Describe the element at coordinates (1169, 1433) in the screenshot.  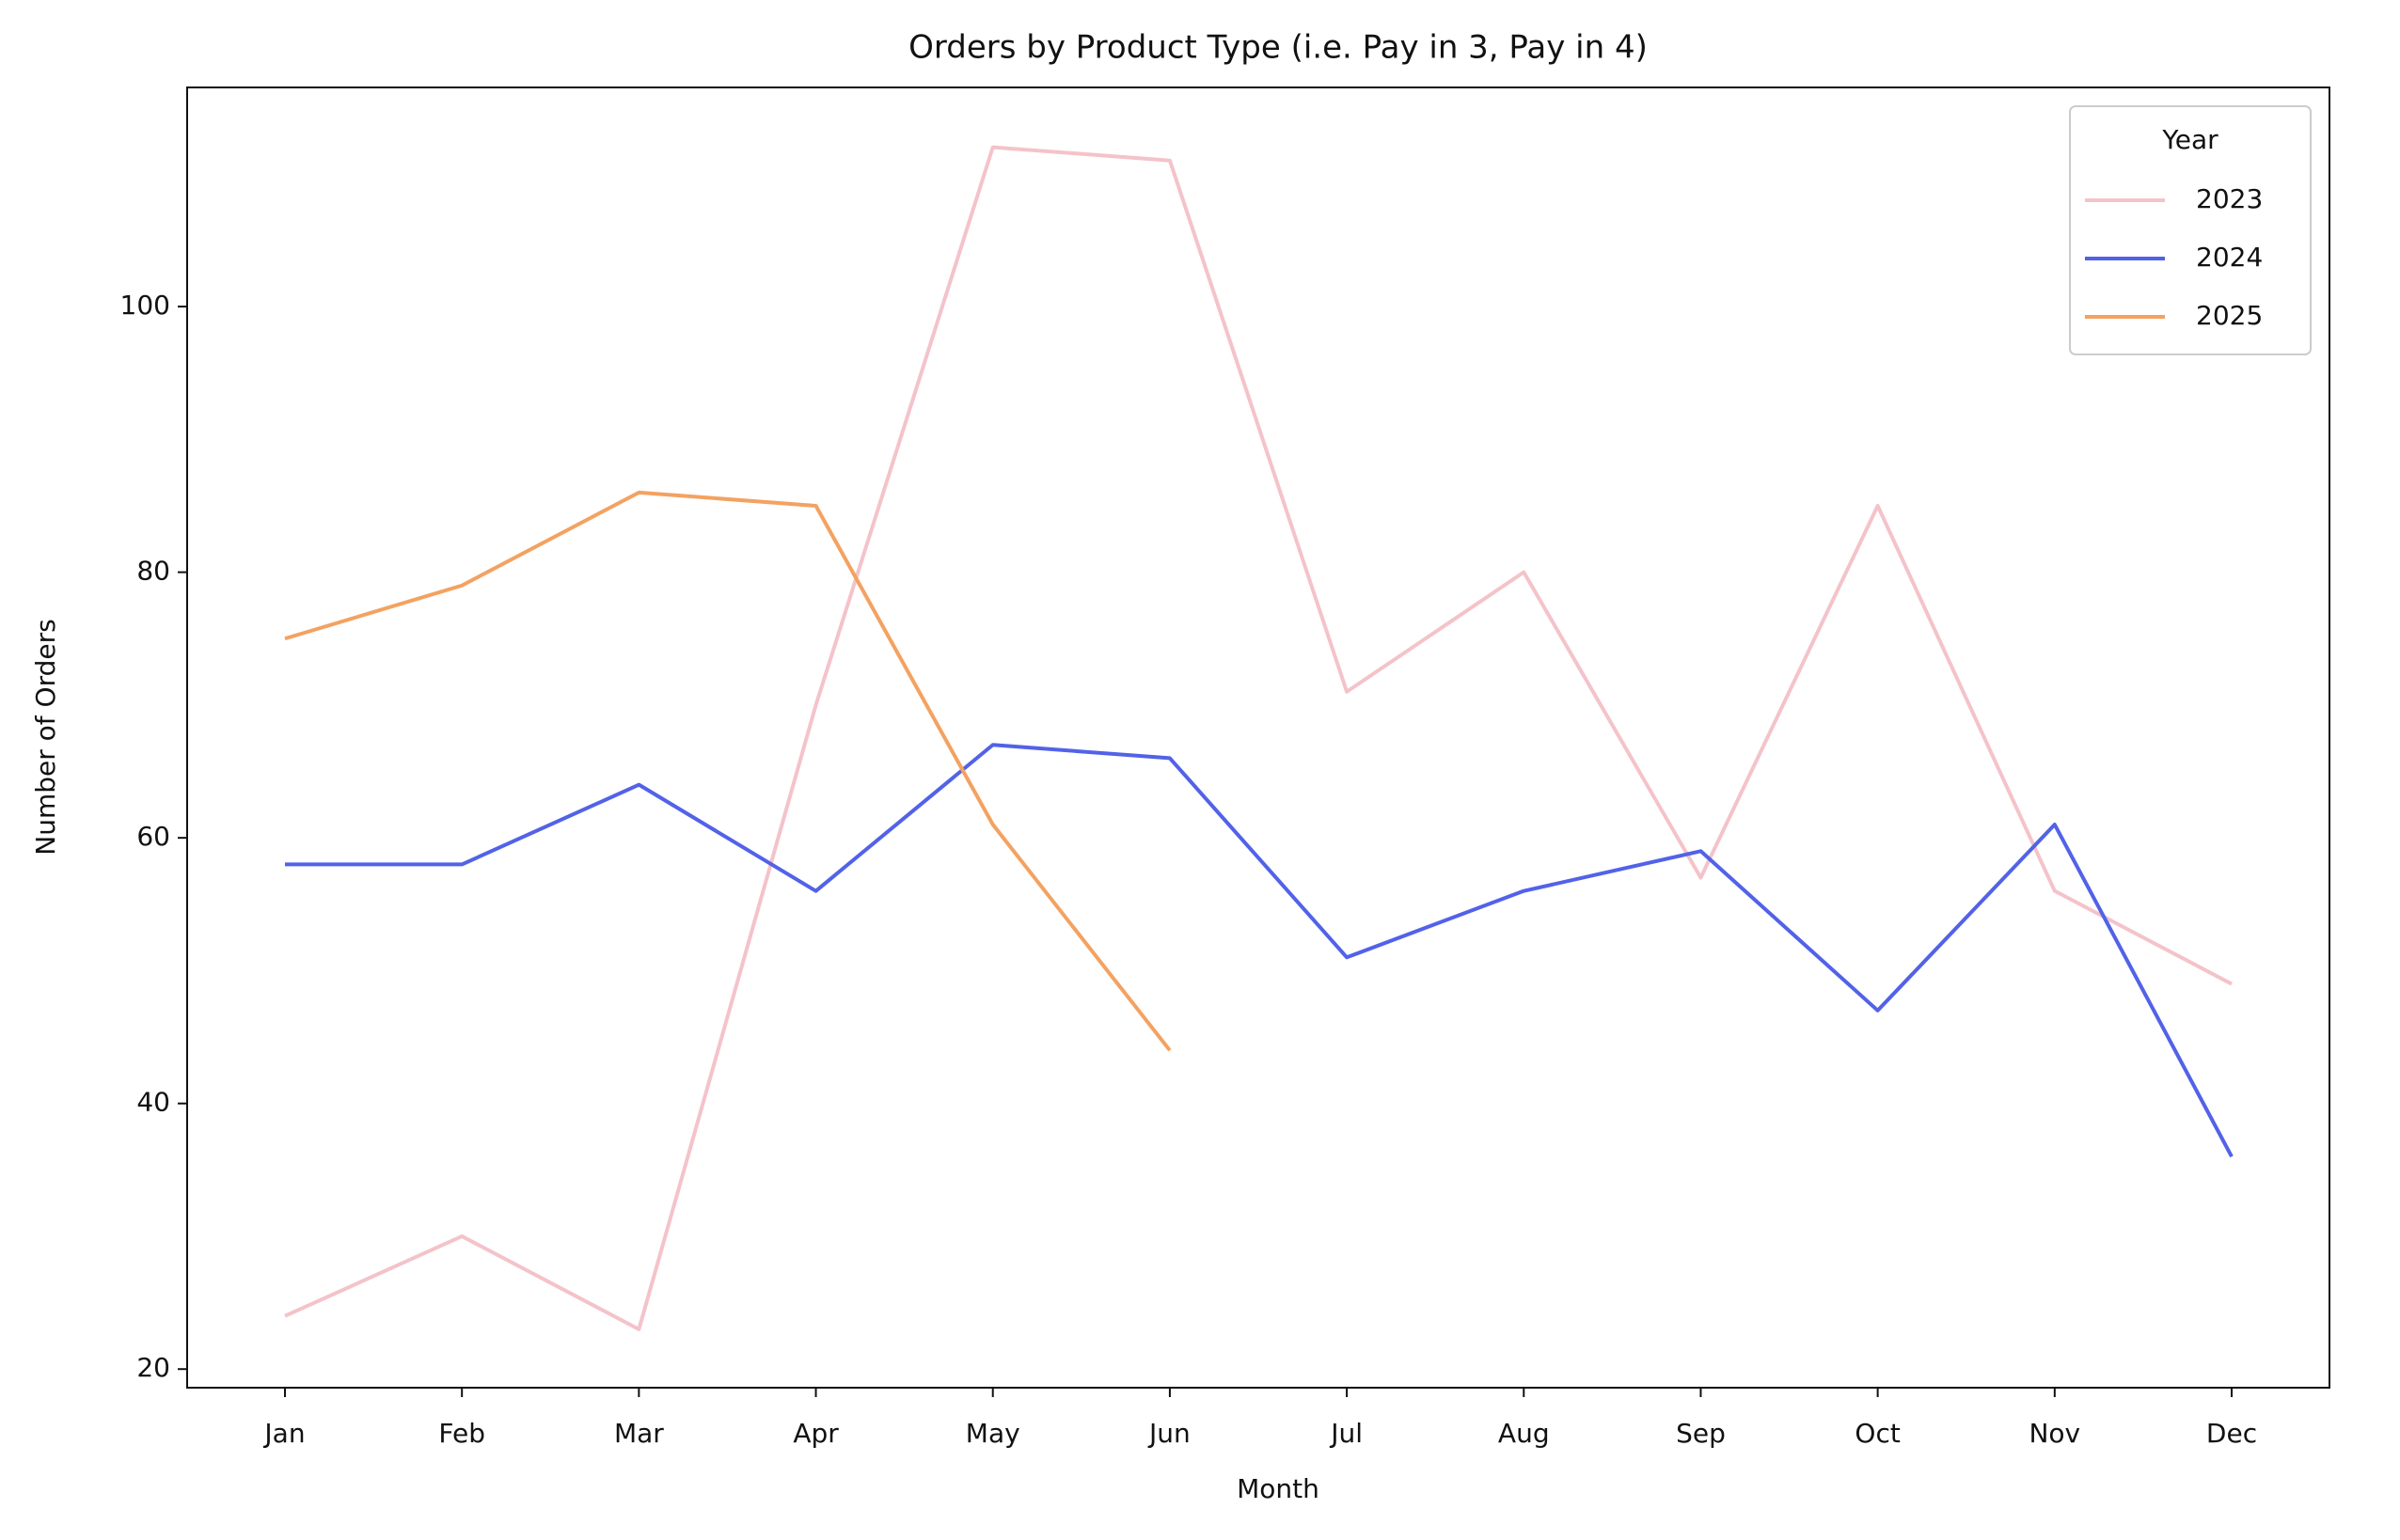
I see `x-tick-label: Jun` at that location.